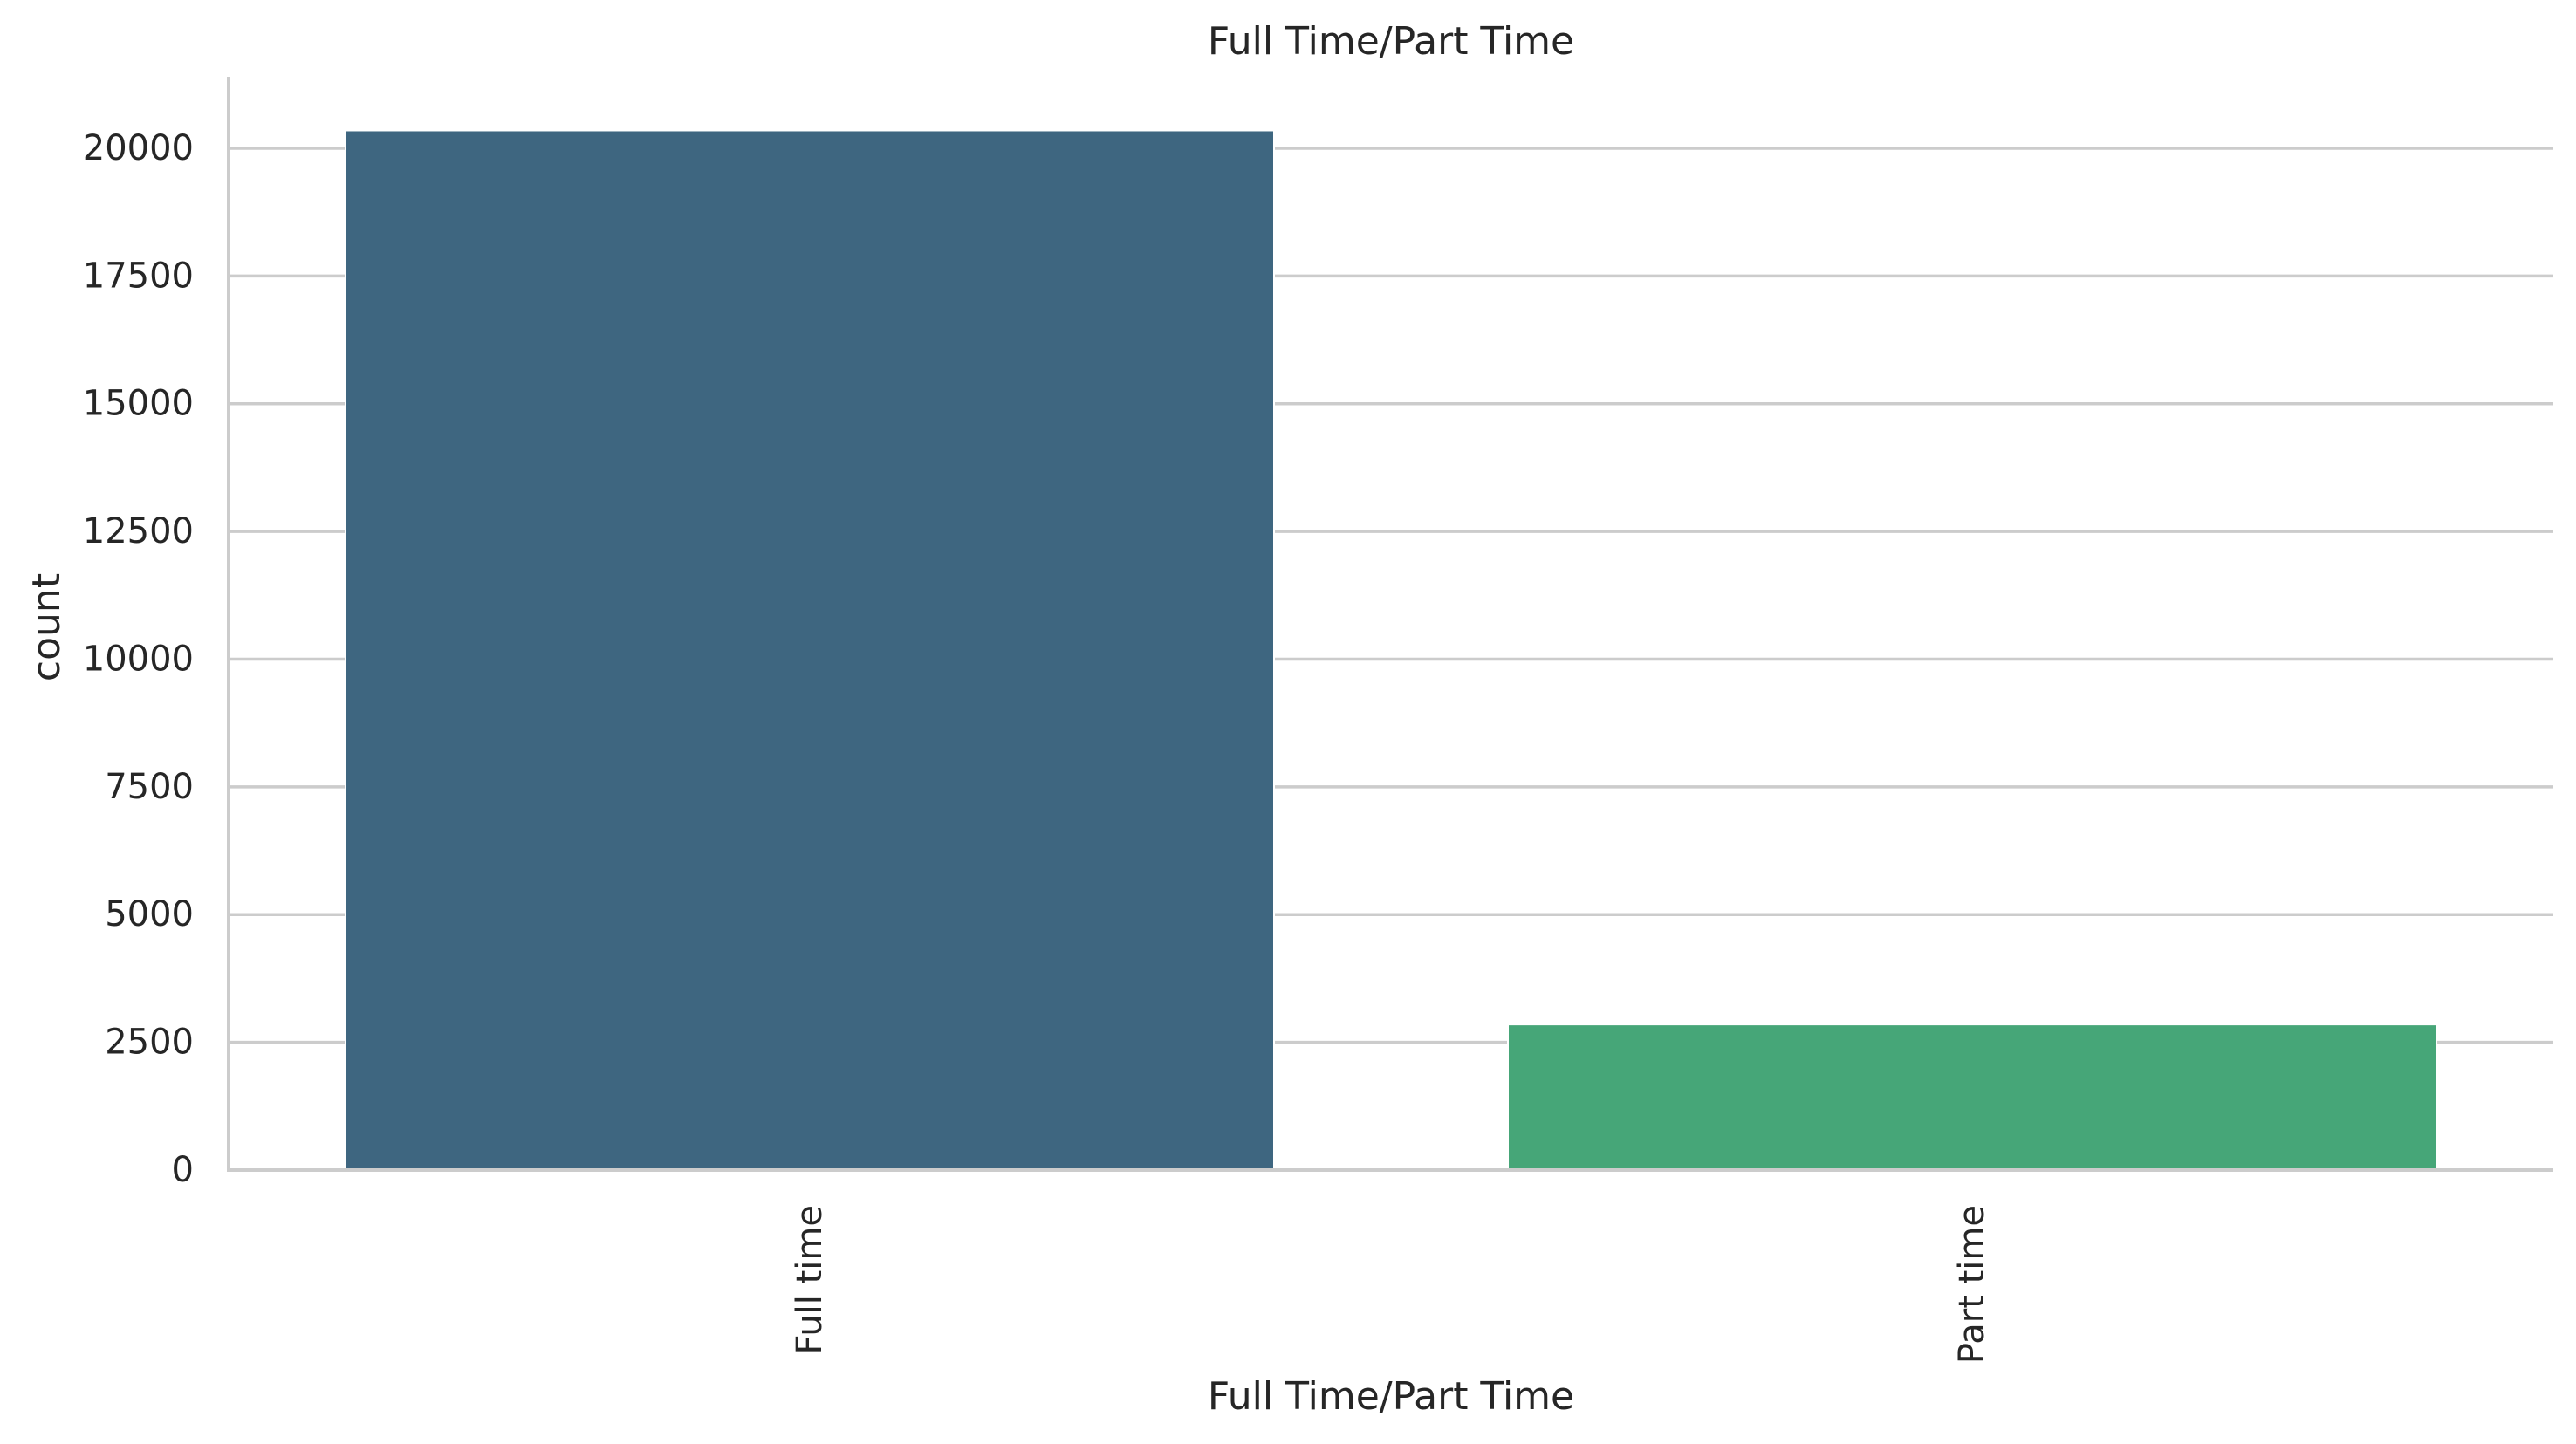 The image size is (2576, 1444). What do you see at coordinates (139, 148) in the screenshot?
I see `y-tick-label: 20000` at bounding box center [139, 148].